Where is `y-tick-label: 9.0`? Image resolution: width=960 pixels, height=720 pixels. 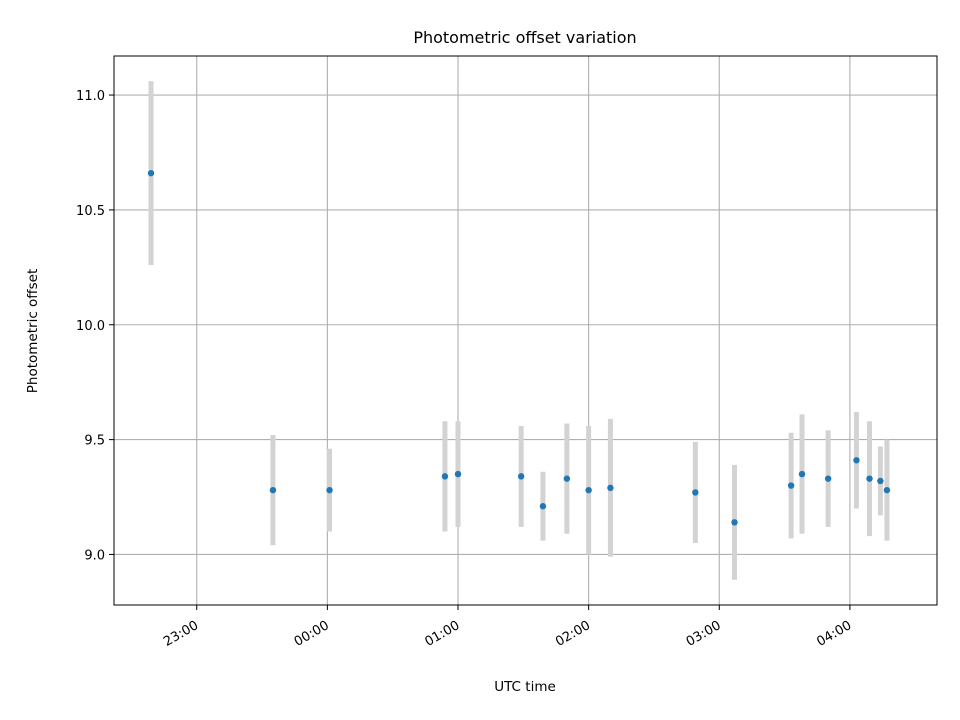 y-tick-label: 9.0 is located at coordinates (94, 555).